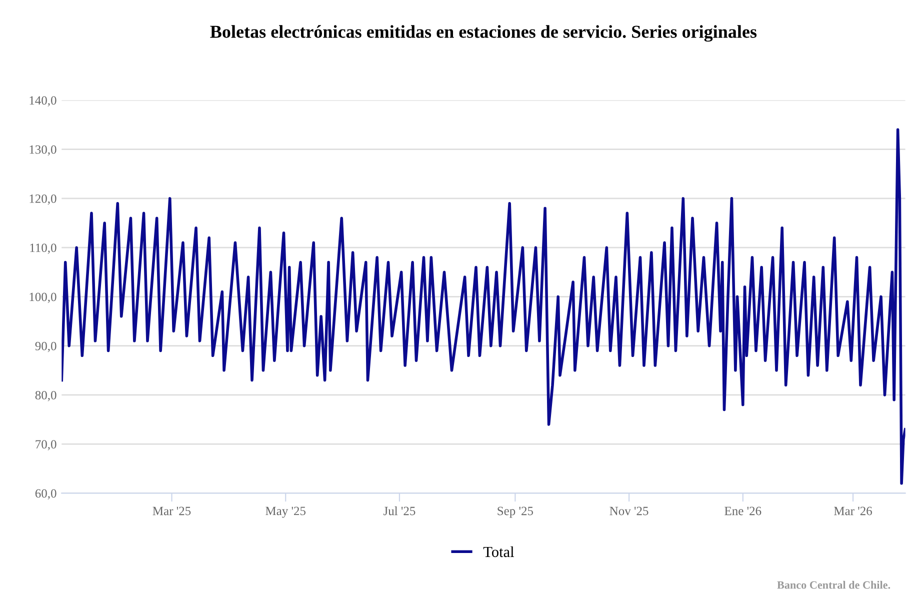  I want to click on x-tick-label: Nov '25, so click(629, 511).